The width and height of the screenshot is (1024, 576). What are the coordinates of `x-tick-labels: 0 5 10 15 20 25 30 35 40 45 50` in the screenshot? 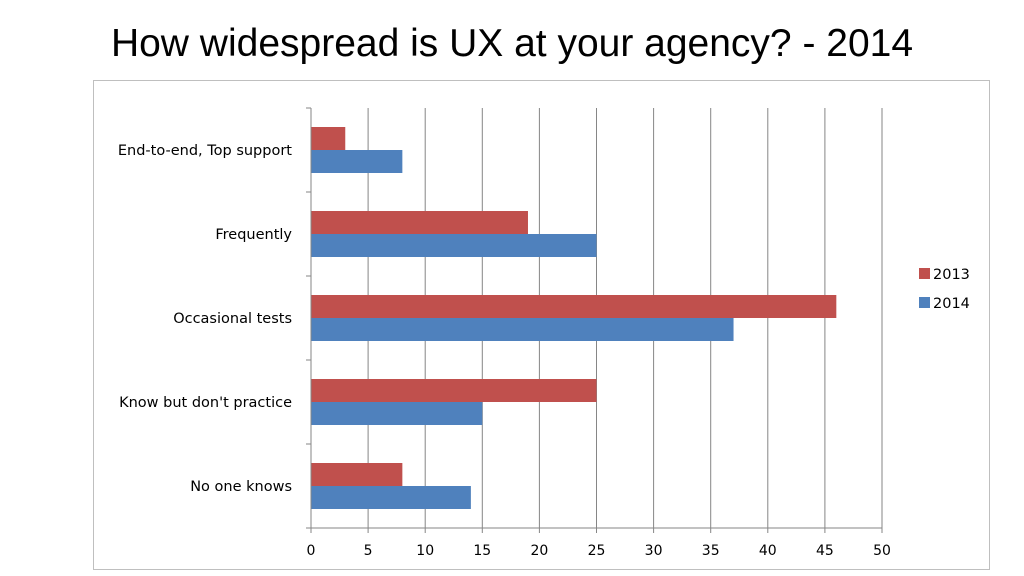 It's located at (599, 551).